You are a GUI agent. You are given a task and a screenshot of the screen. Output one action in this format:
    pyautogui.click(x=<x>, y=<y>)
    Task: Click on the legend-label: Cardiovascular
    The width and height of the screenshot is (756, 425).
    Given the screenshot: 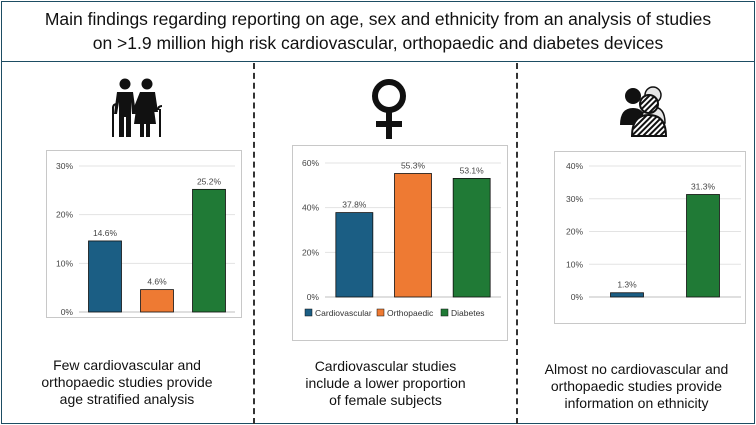 What is the action you would take?
    pyautogui.click(x=343, y=313)
    